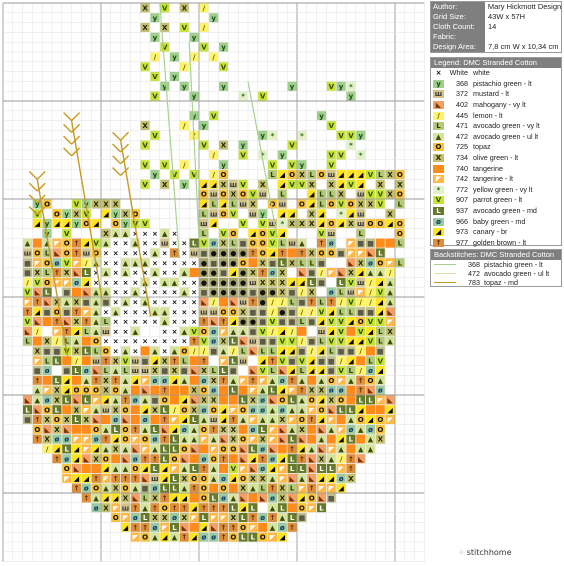  What do you see at coordinates (145, 360) in the screenshot?
I see `stitch-cell: ▦` at bounding box center [145, 360].